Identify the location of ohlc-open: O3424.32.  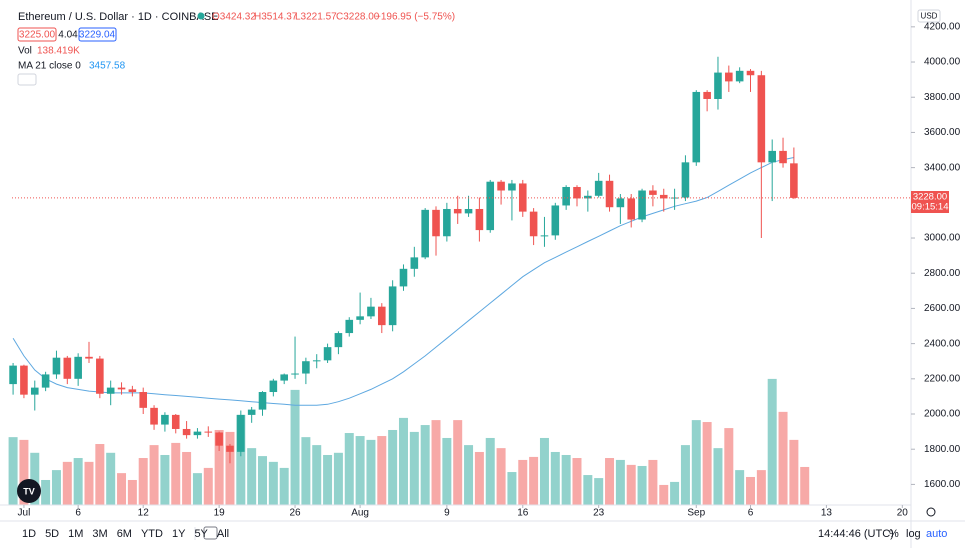
(234, 17).